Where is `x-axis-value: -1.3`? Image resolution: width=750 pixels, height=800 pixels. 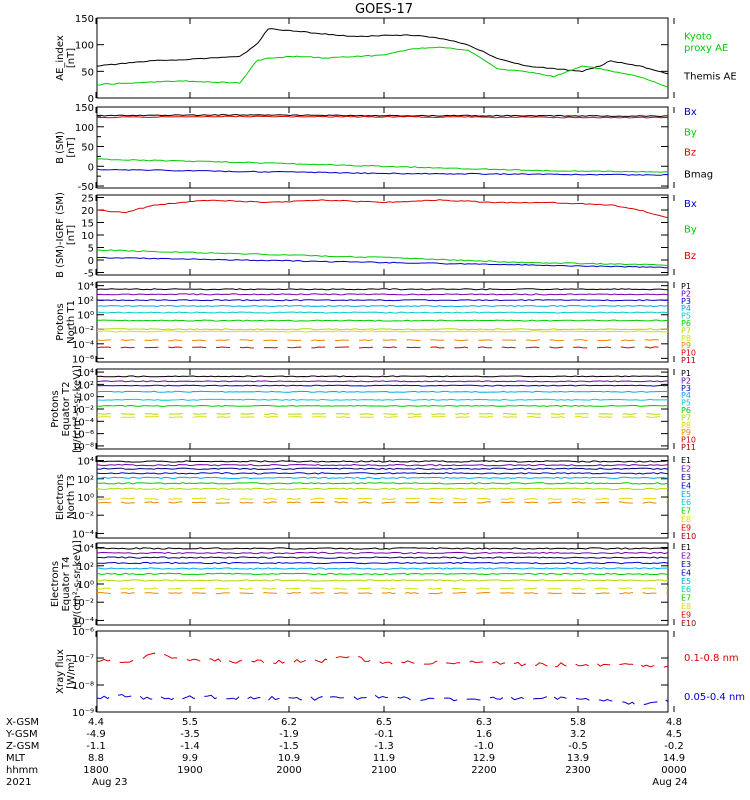
x-axis-value: -1.3 is located at coordinates (384, 746).